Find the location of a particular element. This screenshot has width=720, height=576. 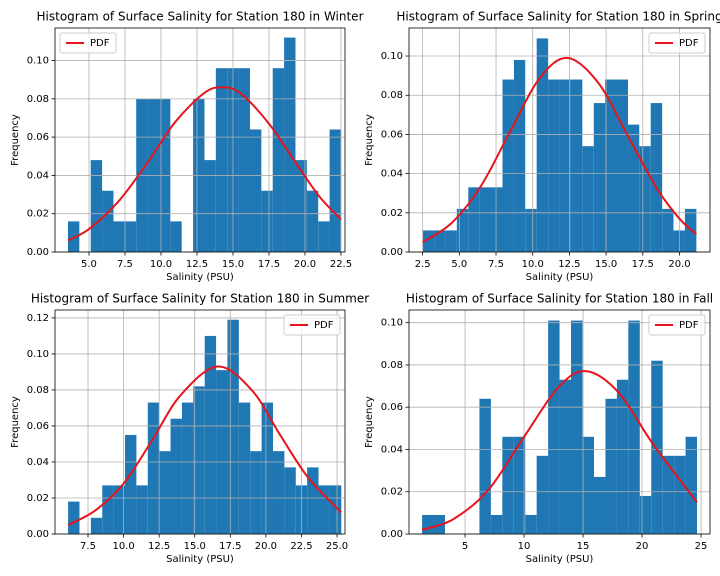

y-tick-label: 0.12 is located at coordinates (38, 318).